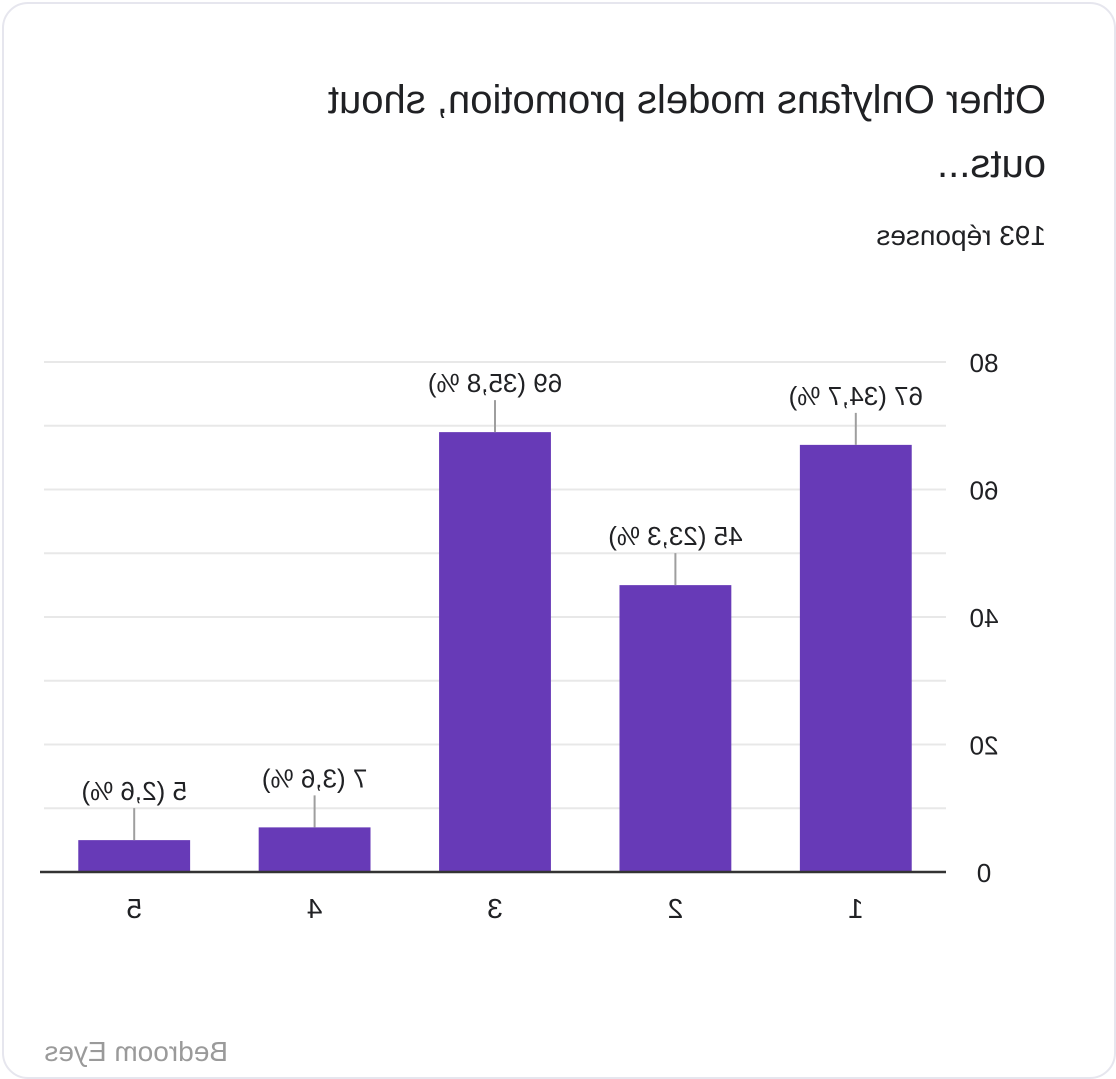 The image size is (1116, 1079). What do you see at coordinates (495, 908) in the screenshot?
I see `x-tick-label-3: 3` at bounding box center [495, 908].